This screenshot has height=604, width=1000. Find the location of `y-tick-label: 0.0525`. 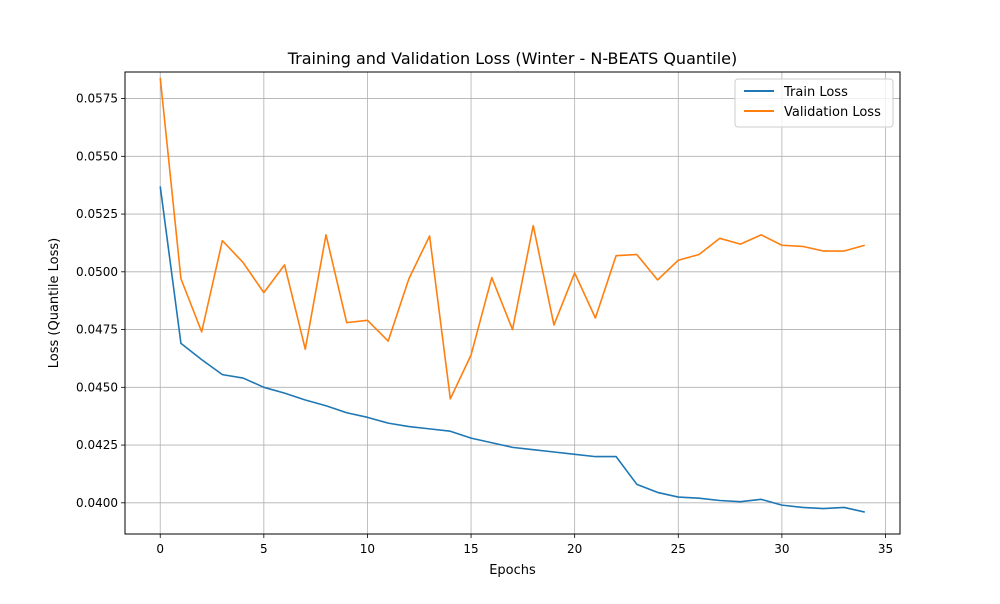

y-tick-label: 0.0525 is located at coordinates (97, 214).